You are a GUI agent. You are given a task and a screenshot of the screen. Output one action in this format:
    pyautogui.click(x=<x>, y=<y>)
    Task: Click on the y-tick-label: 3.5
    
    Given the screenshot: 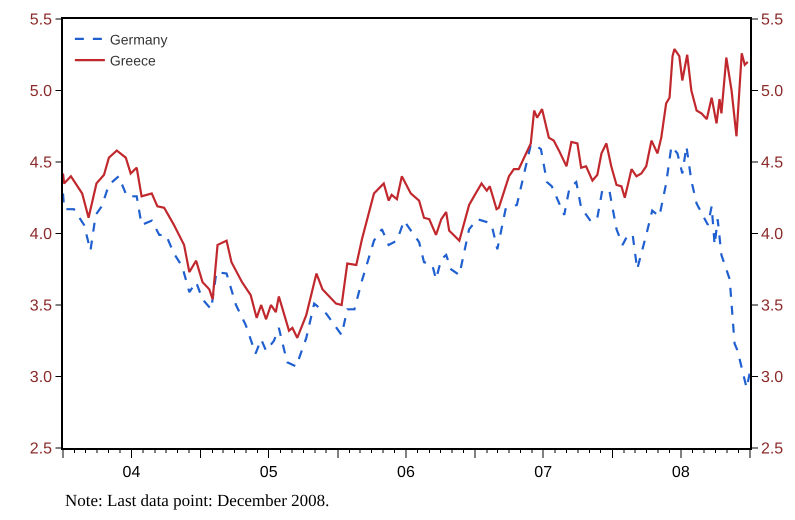 What is the action you would take?
    pyautogui.click(x=41, y=306)
    